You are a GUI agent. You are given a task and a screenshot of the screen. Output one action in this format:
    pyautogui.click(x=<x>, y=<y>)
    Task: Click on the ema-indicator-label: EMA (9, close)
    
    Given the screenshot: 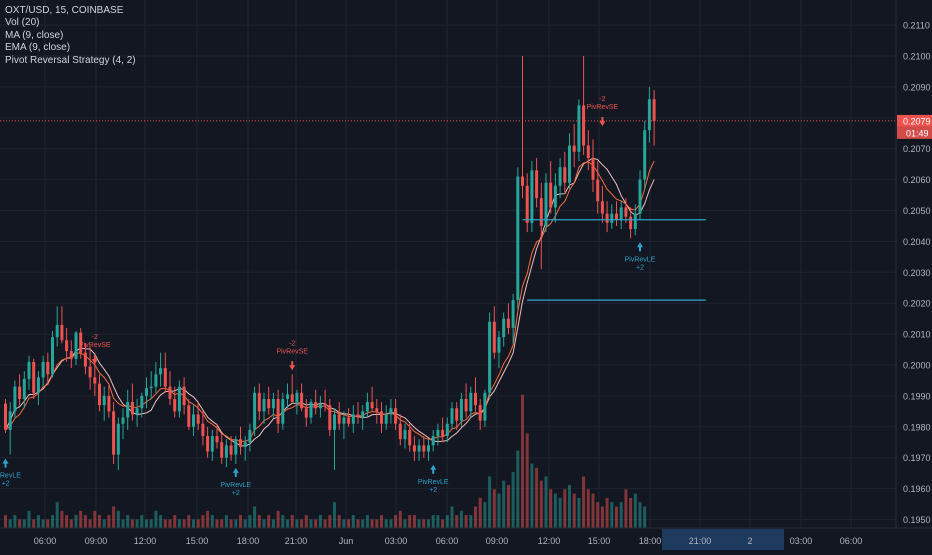 What is the action you would take?
    pyautogui.click(x=38, y=48)
    